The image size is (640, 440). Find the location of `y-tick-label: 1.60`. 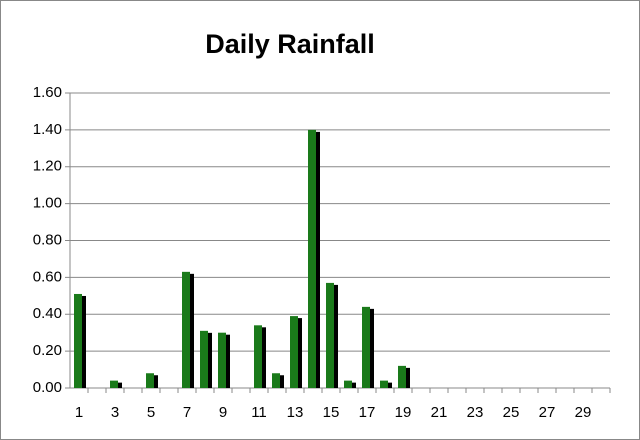

y-tick-label: 1.60 is located at coordinates (47, 92).